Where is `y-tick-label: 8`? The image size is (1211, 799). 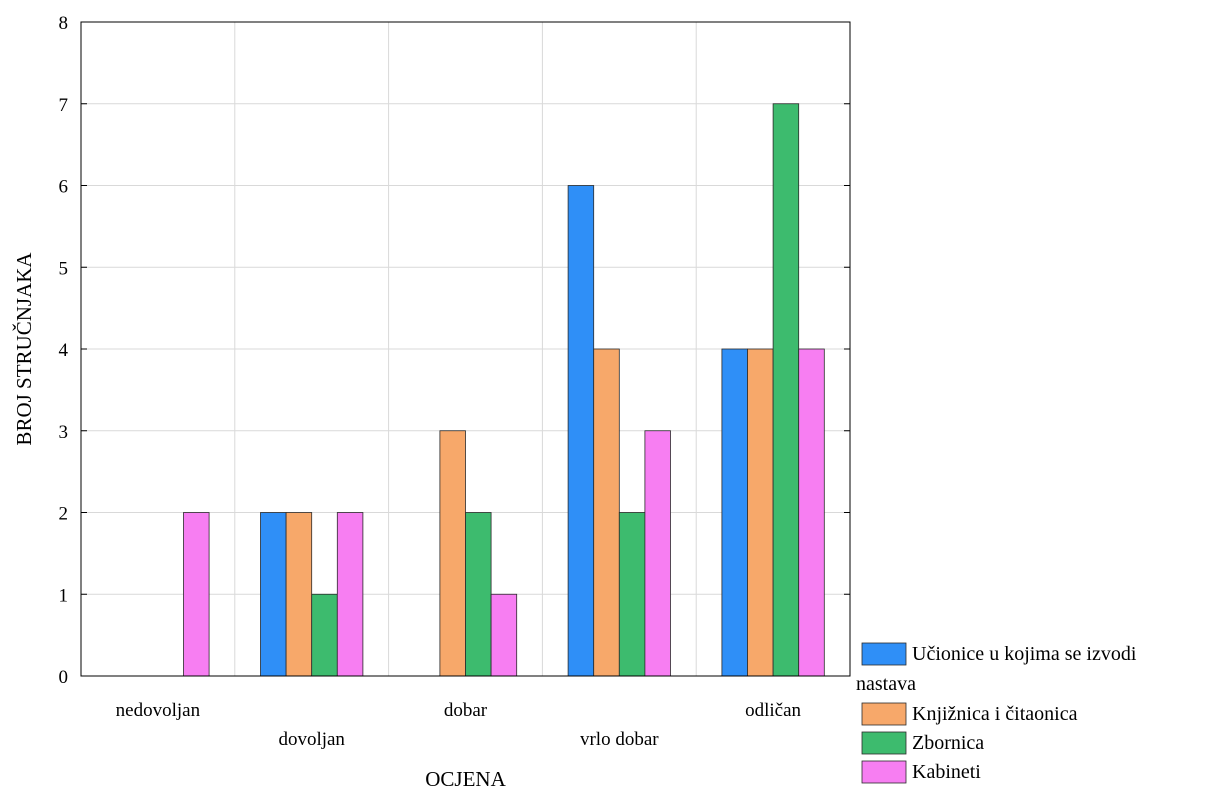 y-tick-label: 8 is located at coordinates (64, 23).